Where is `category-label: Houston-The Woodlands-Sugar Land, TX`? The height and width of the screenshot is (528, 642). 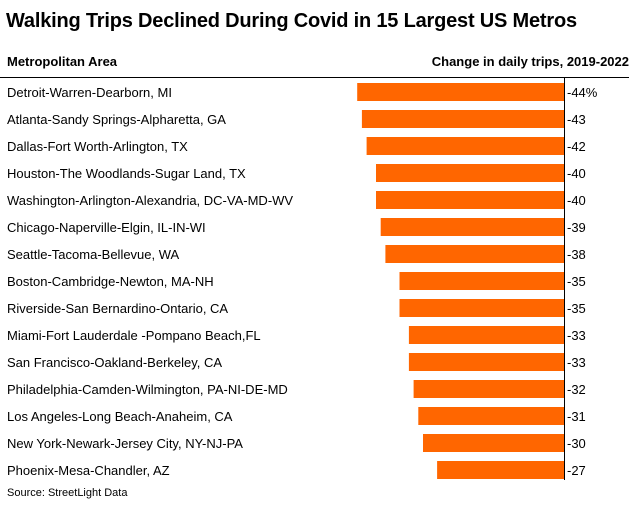 category-label: Houston-The Woodlands-Sugar Land, TX is located at coordinates (126, 173).